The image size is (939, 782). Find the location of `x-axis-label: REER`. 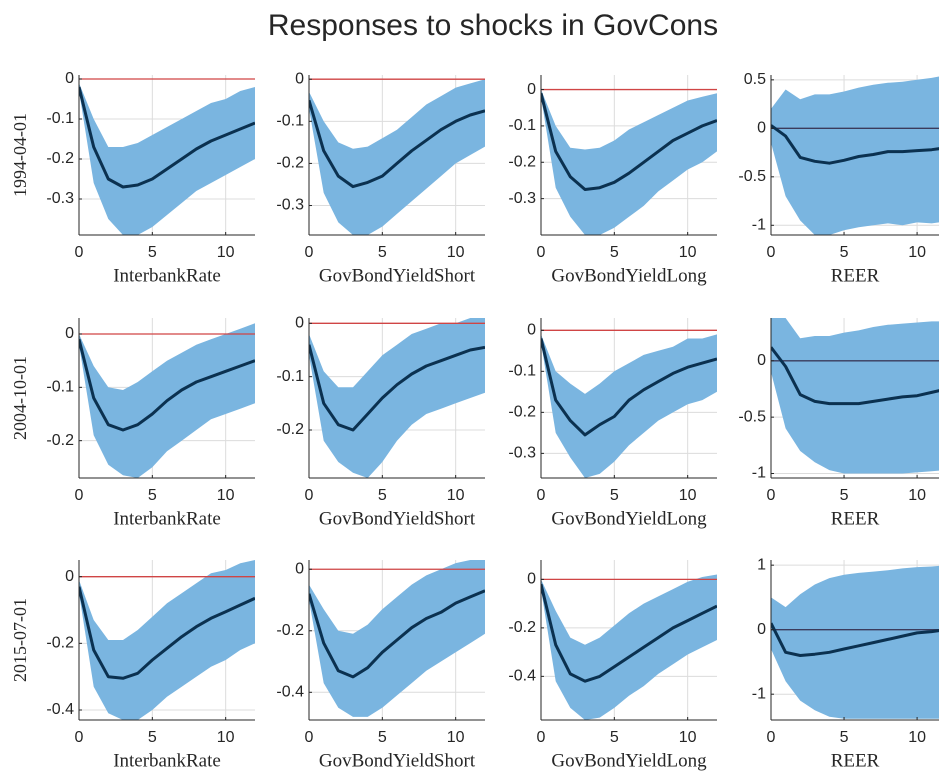

x-axis-label: REER is located at coordinates (855, 518).